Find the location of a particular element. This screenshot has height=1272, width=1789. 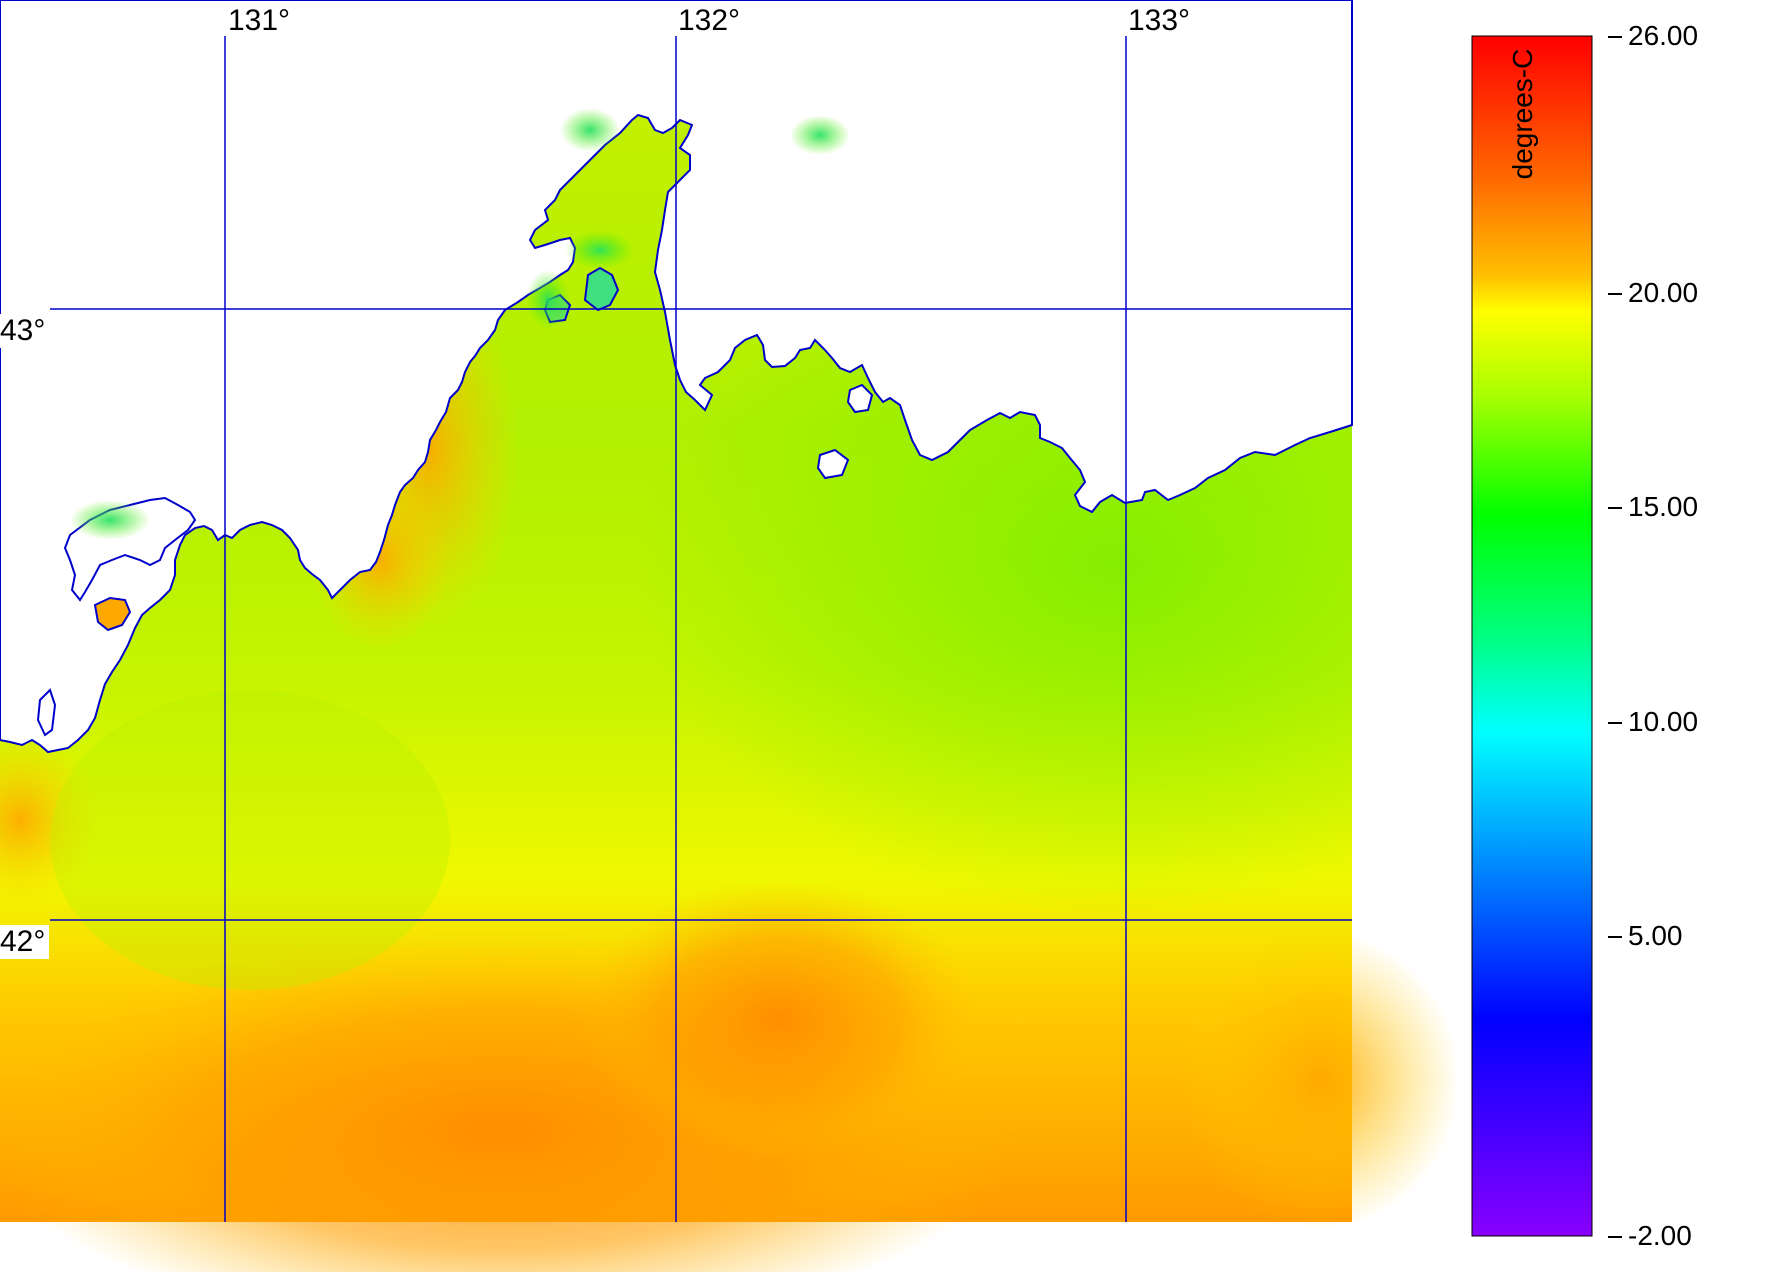

colorbar-units-label: degrees-C is located at coordinates (1522, 114).